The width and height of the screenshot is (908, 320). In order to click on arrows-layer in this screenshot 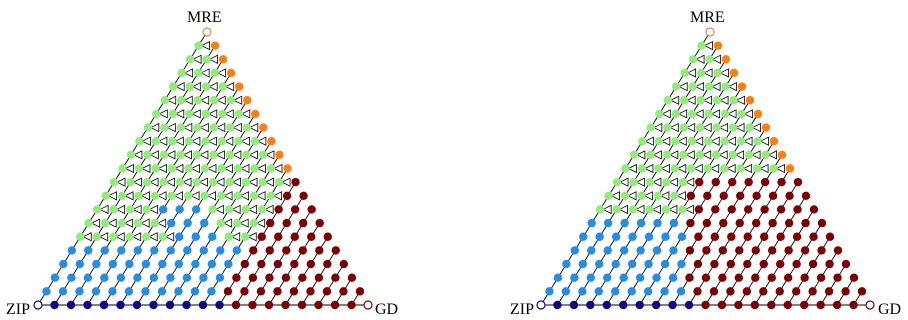, I will do `click(186, 141)`.